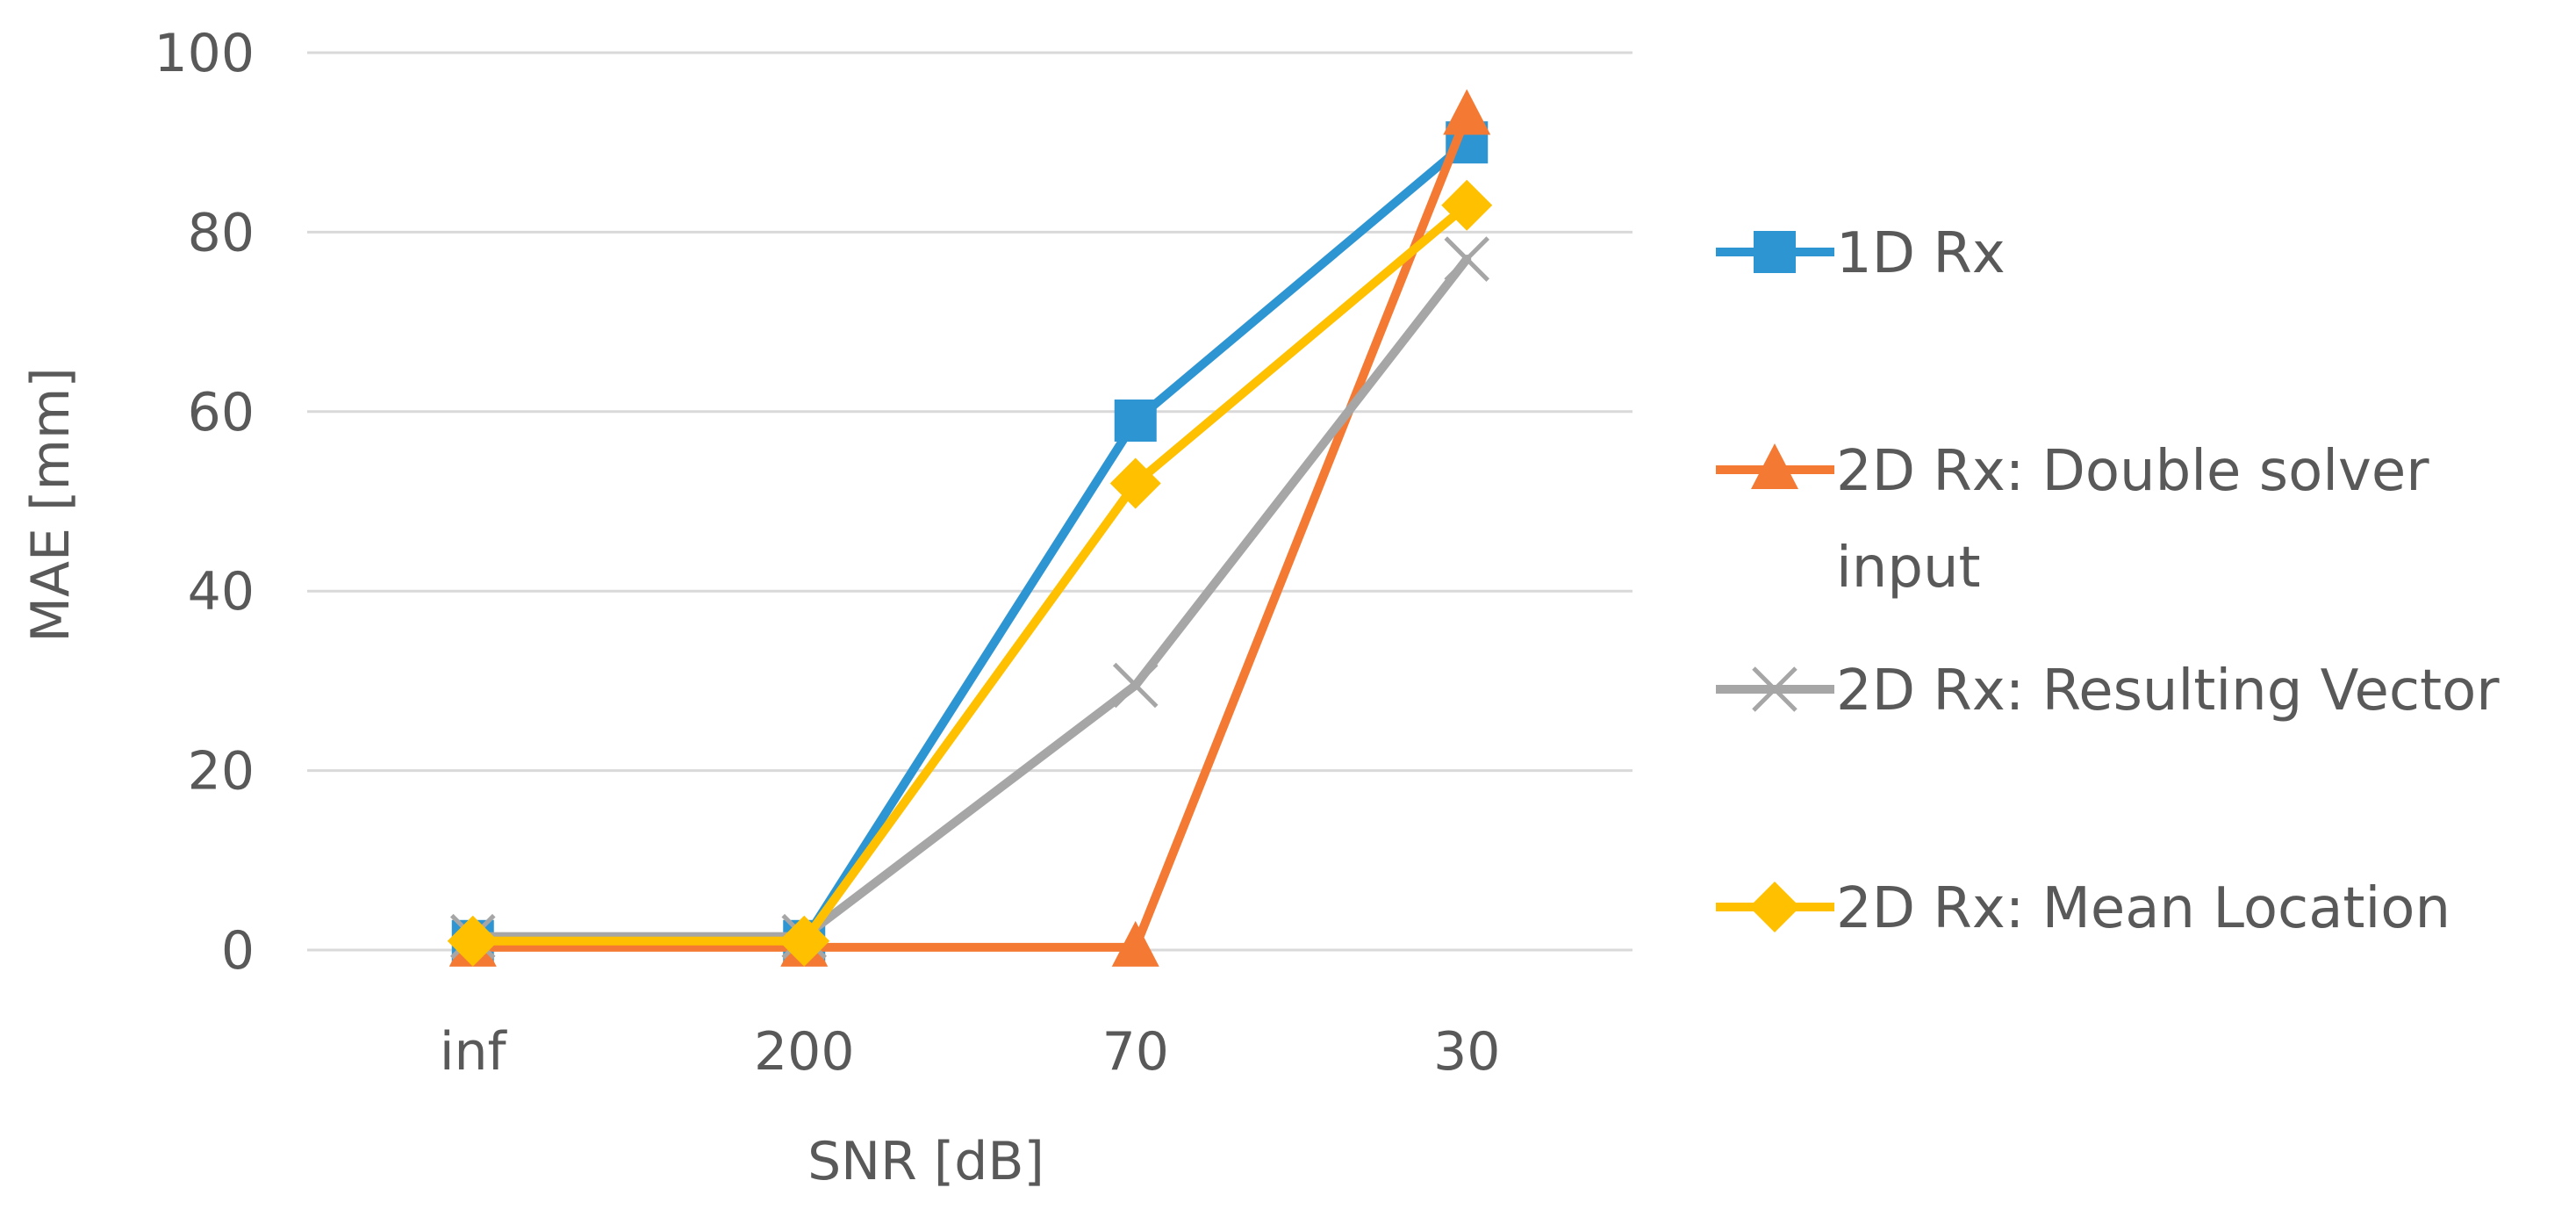  What do you see at coordinates (474, 1052) in the screenshot?
I see `x-tick-label: inf` at bounding box center [474, 1052].